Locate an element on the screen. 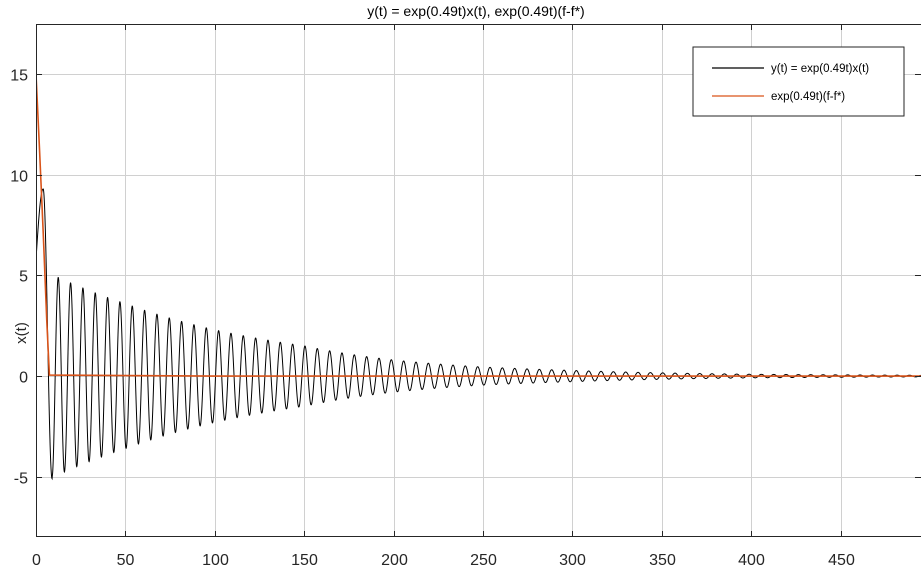  x-tick-label: 50 is located at coordinates (126, 560).